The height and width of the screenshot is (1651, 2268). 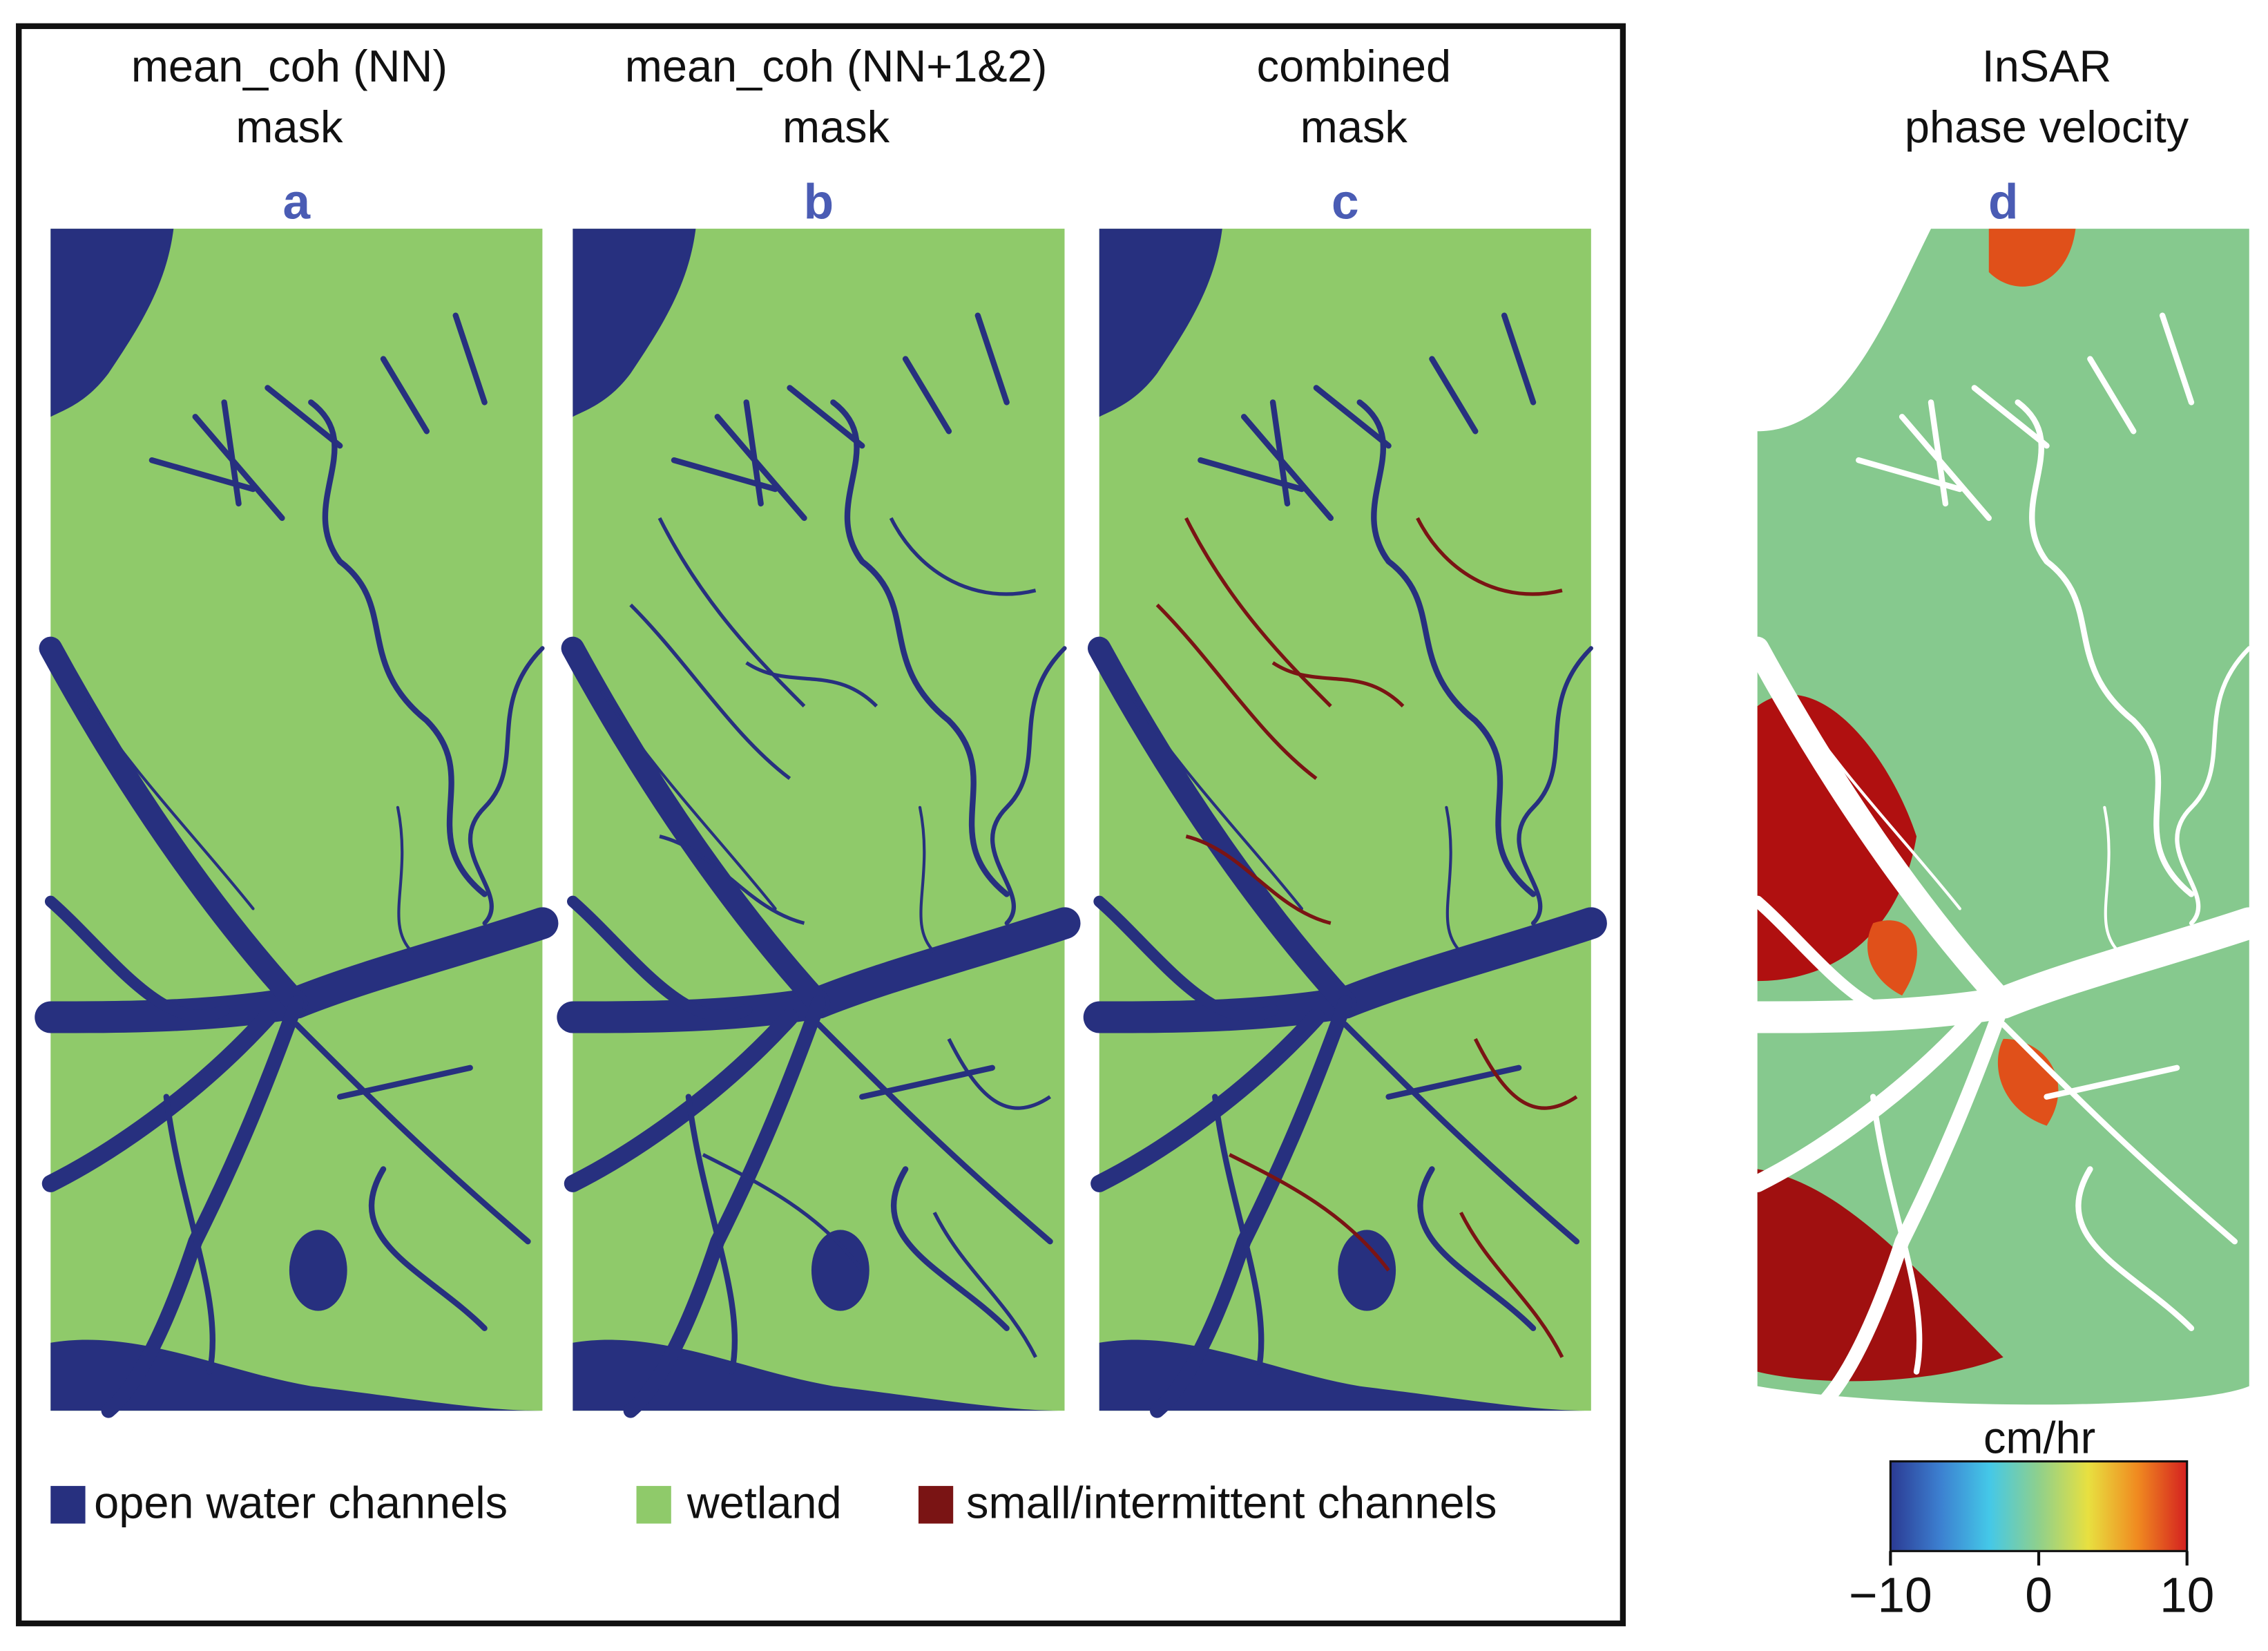 What do you see at coordinates (1231, 1503) in the screenshot?
I see `legend-label: small/intermittent channels` at bounding box center [1231, 1503].